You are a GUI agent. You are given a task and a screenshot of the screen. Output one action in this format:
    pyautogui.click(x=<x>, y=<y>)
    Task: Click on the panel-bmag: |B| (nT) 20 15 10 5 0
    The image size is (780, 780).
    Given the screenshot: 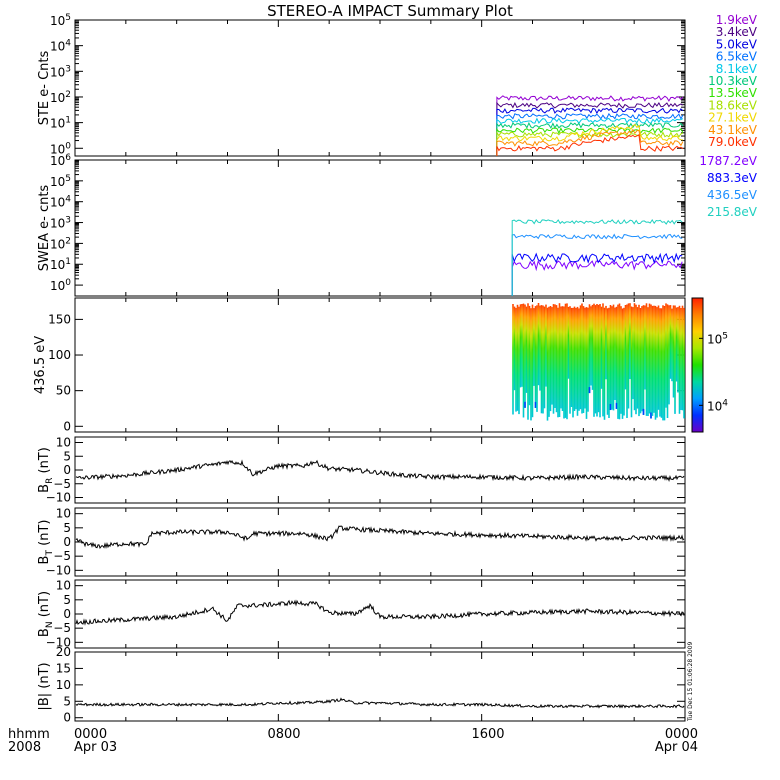 What is the action you would take?
    pyautogui.click(x=361, y=685)
    